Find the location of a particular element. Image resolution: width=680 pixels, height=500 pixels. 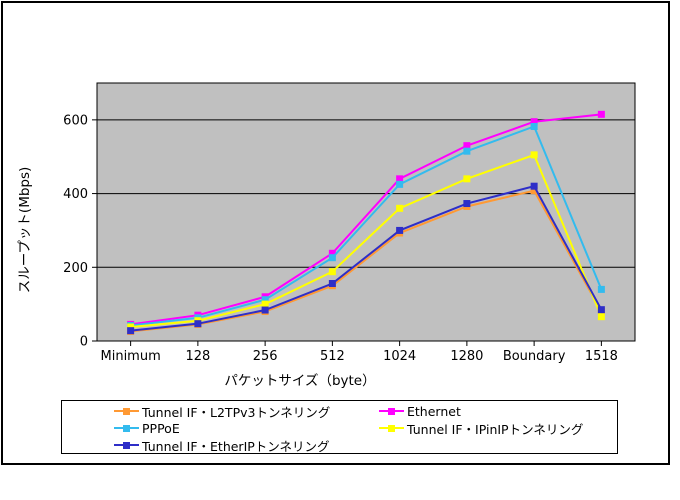

y-axis-tick-label: 0 is located at coordinates (84, 342).